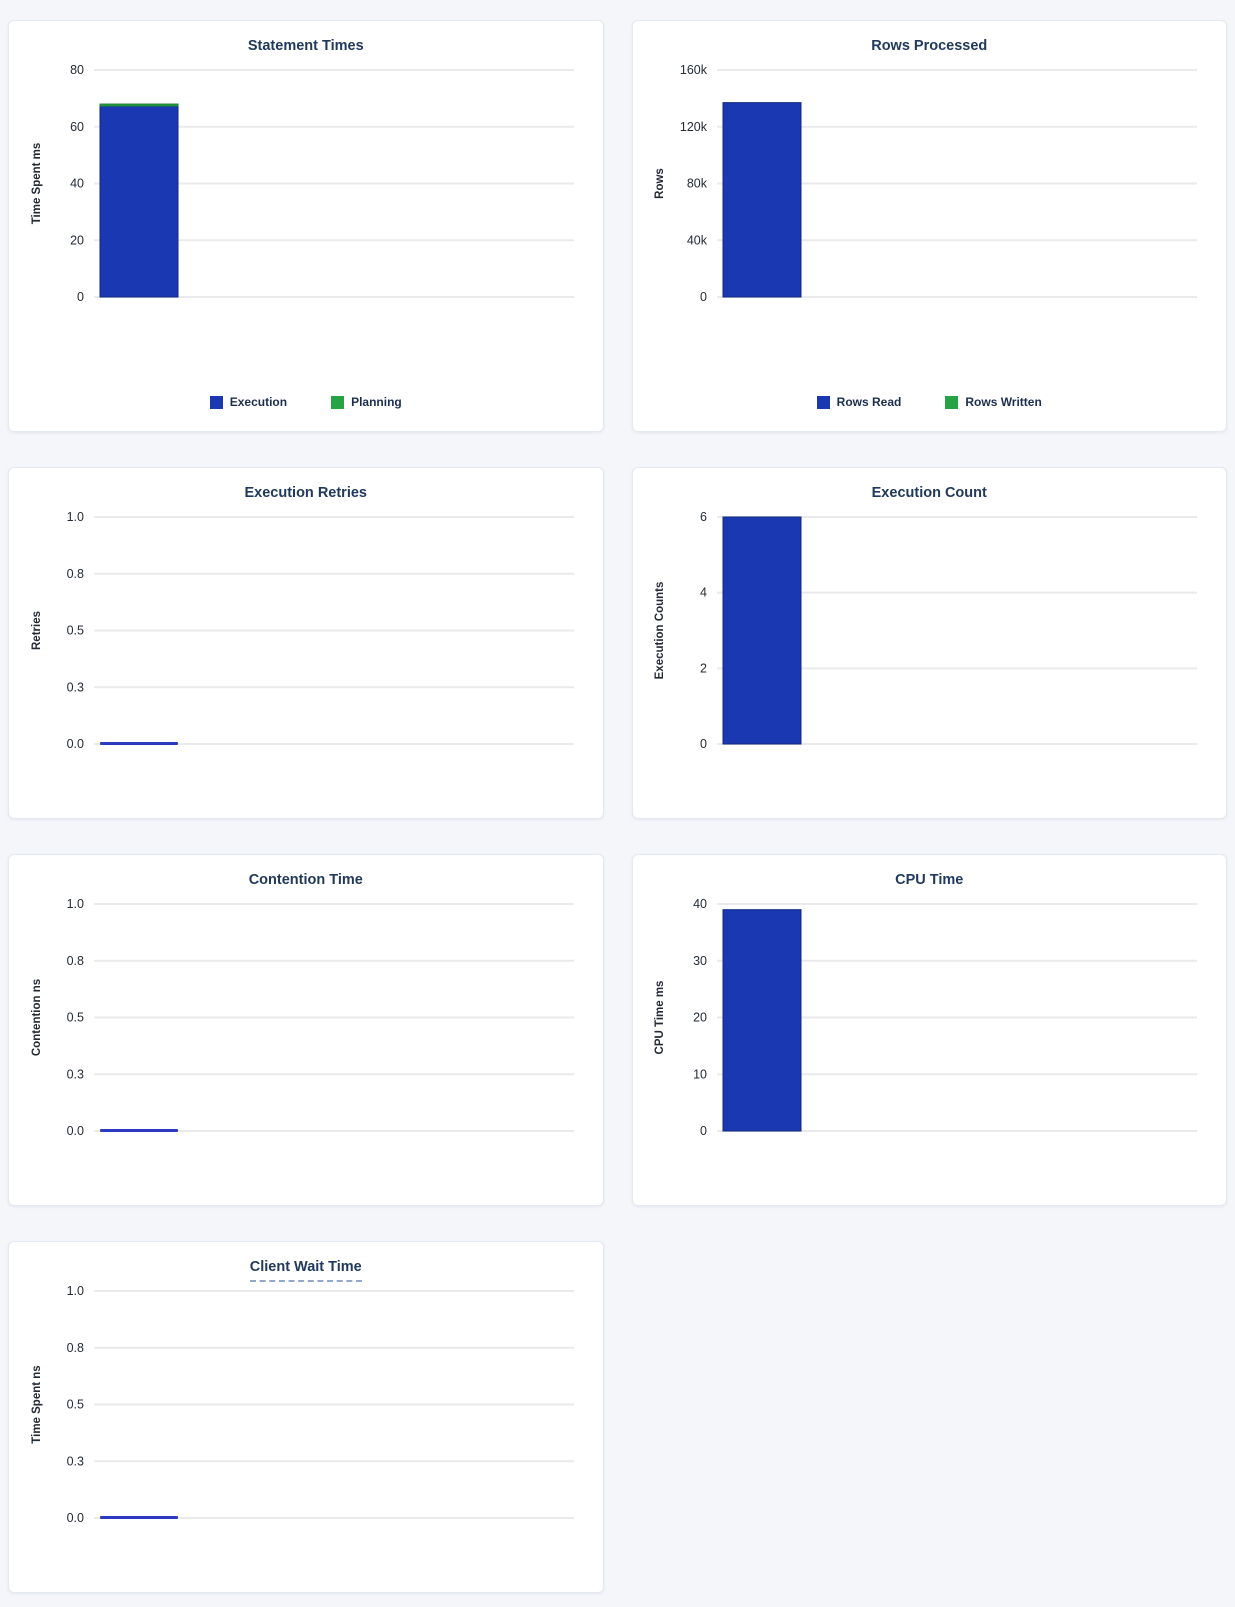  What do you see at coordinates (930, 413) in the screenshot?
I see `chart-legend: Rows Read Rows Written` at bounding box center [930, 413].